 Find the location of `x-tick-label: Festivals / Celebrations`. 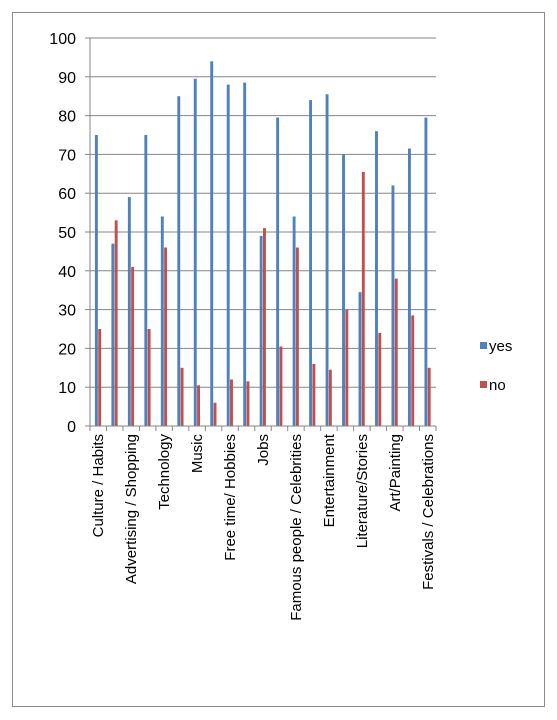

x-tick-label: Festivals / Celebrations is located at coordinates (428, 512).